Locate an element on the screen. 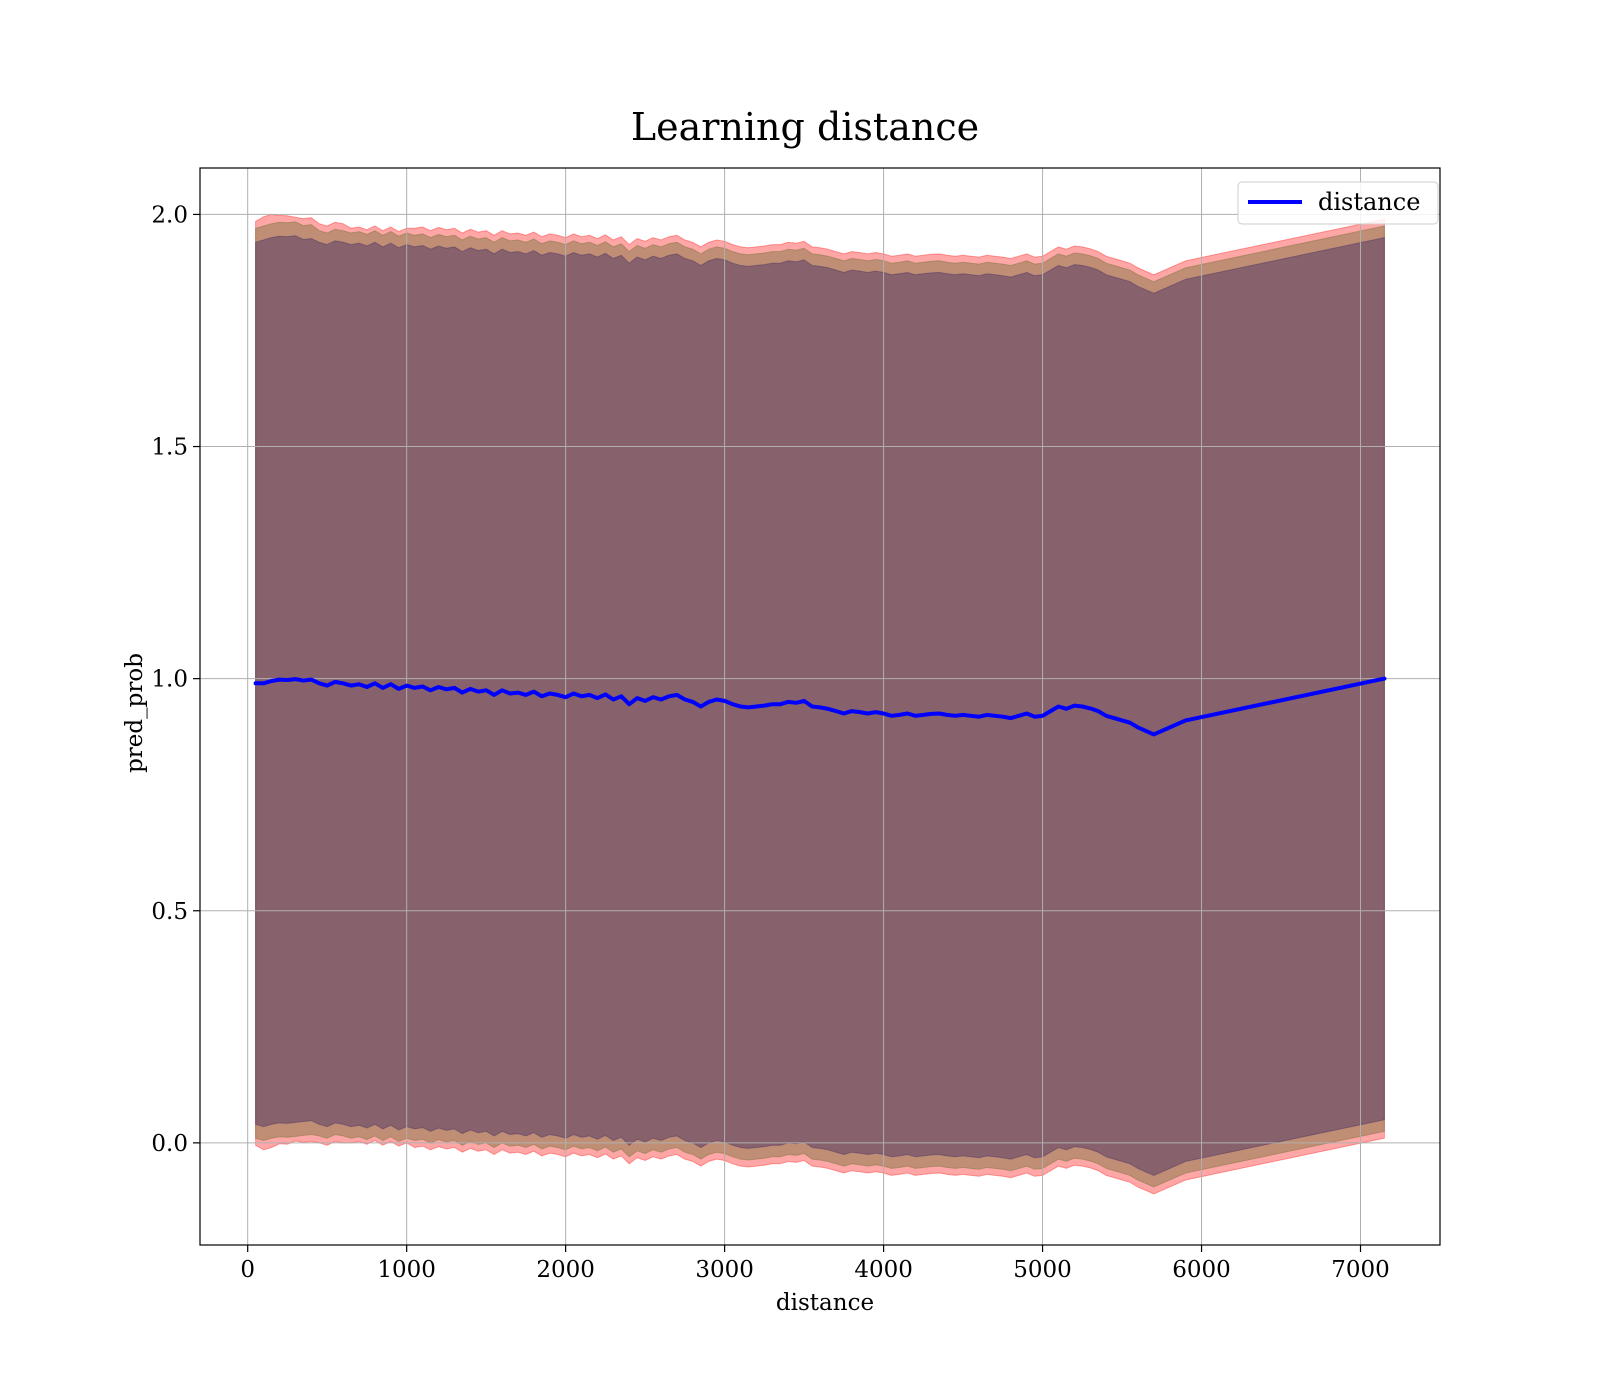  x-tick-label-2: 2000 is located at coordinates (565, 1270).